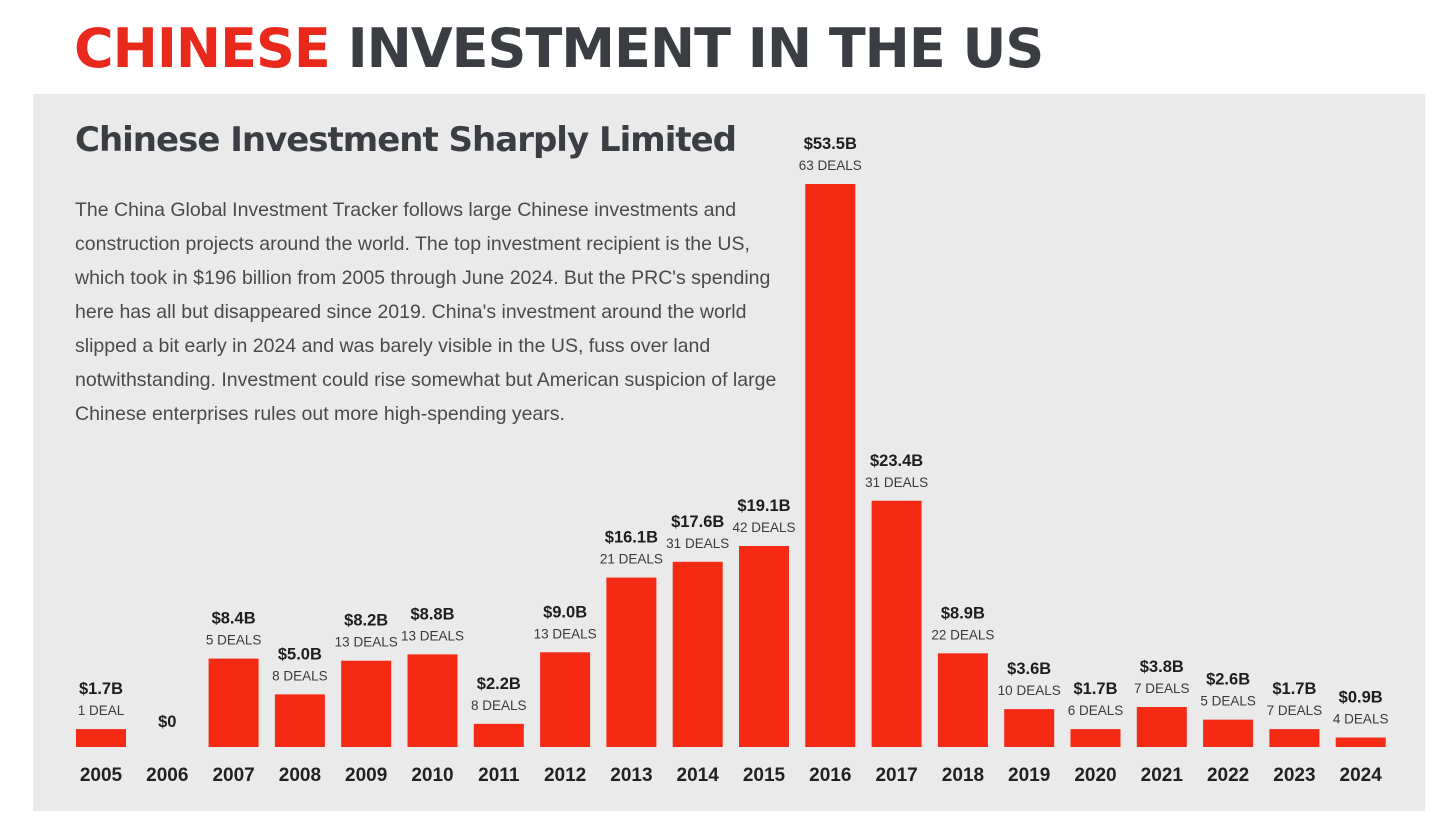  Describe the element at coordinates (1162, 667) in the screenshot. I see `value-label-2021: $3.8B` at that location.